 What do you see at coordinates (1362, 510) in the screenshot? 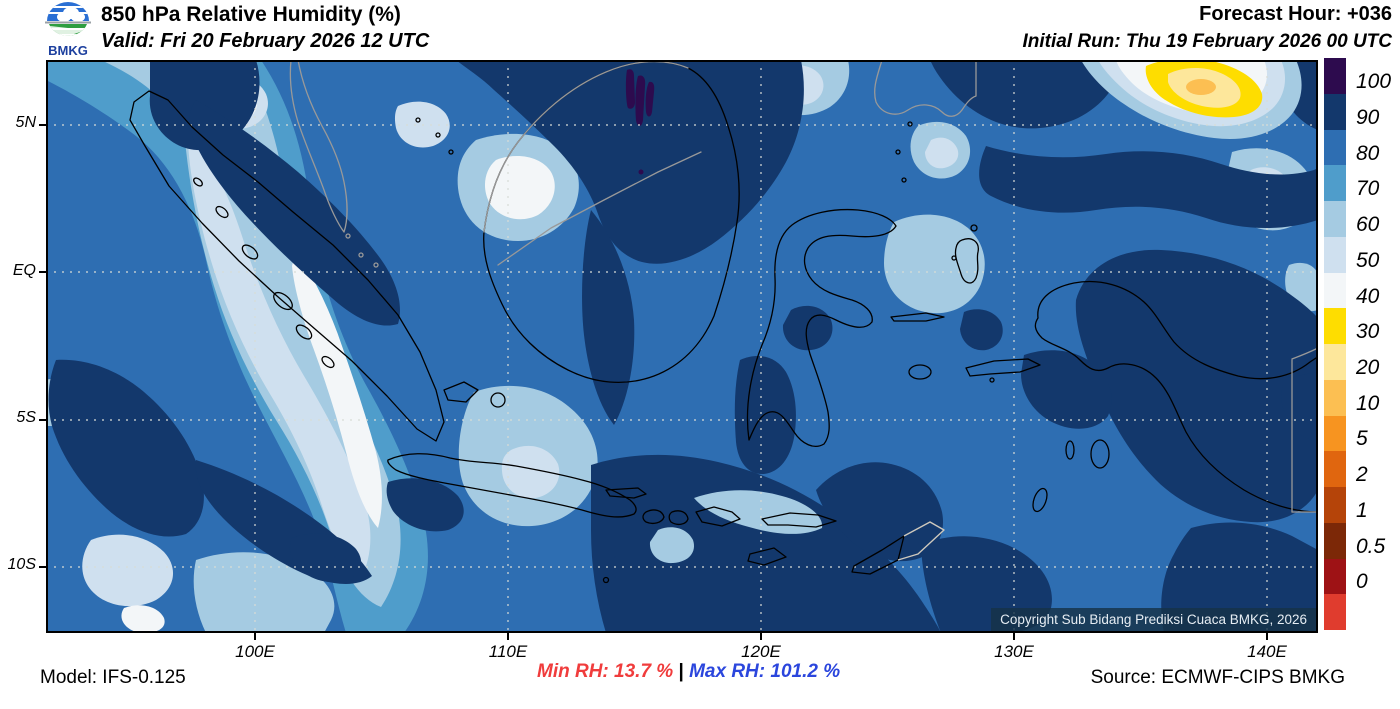
I see `colorbar-tick: 1` at bounding box center [1362, 510].